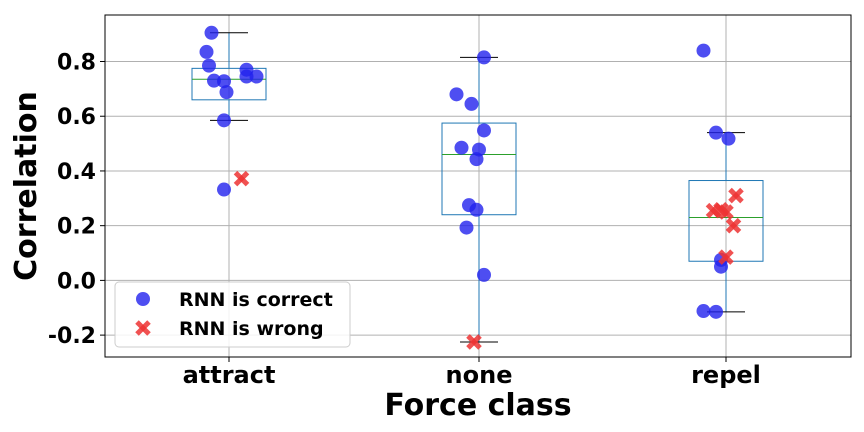  I want to click on x-axis-title: Force class, so click(477, 405).